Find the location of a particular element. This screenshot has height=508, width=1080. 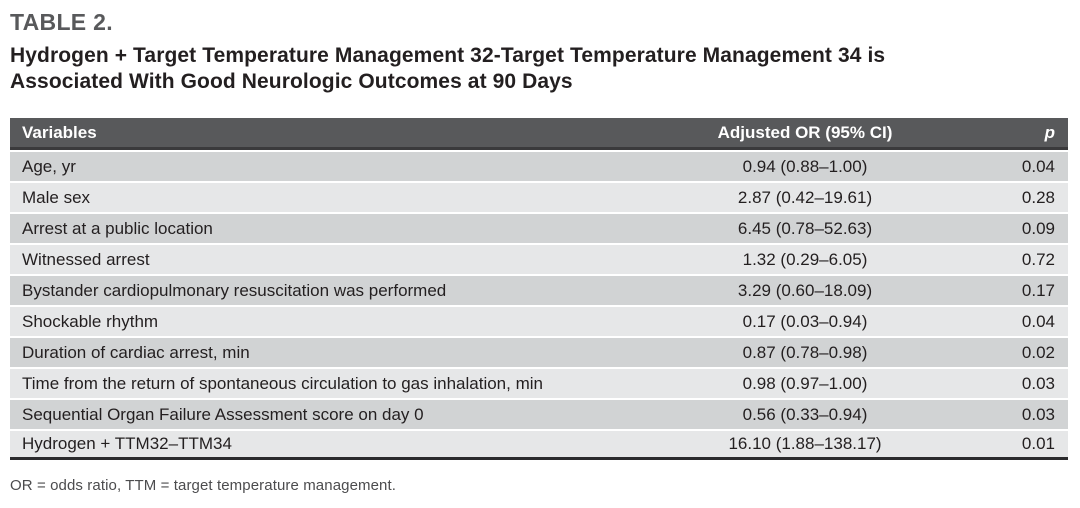

p-value-cell: 0.09 is located at coordinates (987, 228).